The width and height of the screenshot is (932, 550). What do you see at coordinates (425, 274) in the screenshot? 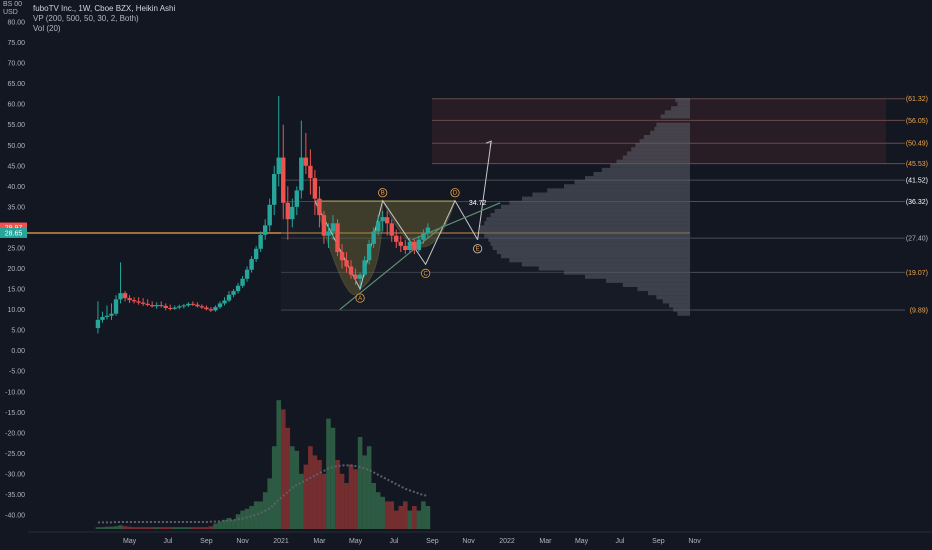
I see `pattern-point-label: C` at bounding box center [425, 274].